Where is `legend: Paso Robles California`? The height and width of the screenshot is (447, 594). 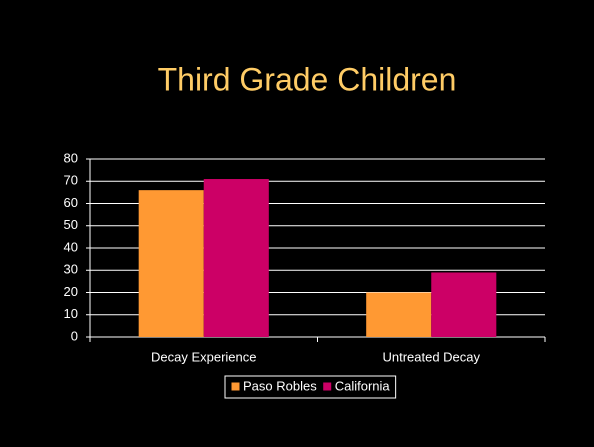 legend: Paso Robles California is located at coordinates (310, 387).